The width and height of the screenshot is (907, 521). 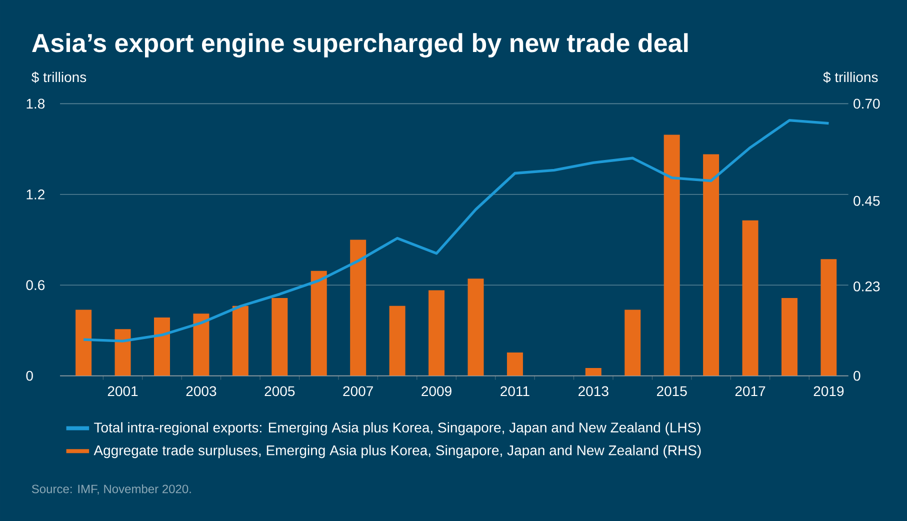 What do you see at coordinates (397, 429) in the screenshot?
I see `legend-label: Total intra-regional exports: Emerging Asia plus Korea, Singapore, Japan and New Zealand (LHS)` at bounding box center [397, 429].